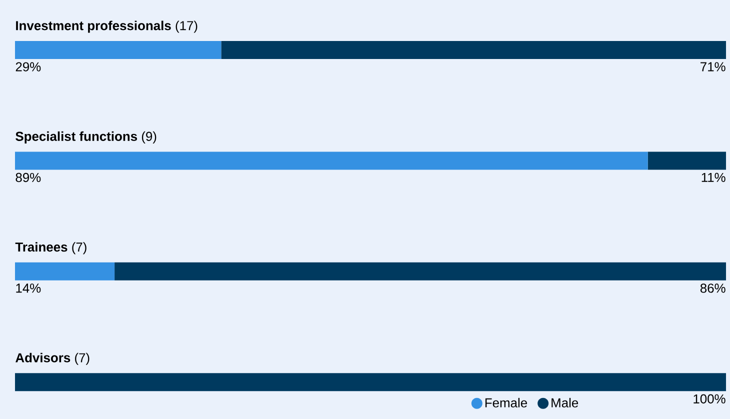 The width and height of the screenshot is (730, 419). I want to click on data-label: 11%, so click(714, 177).